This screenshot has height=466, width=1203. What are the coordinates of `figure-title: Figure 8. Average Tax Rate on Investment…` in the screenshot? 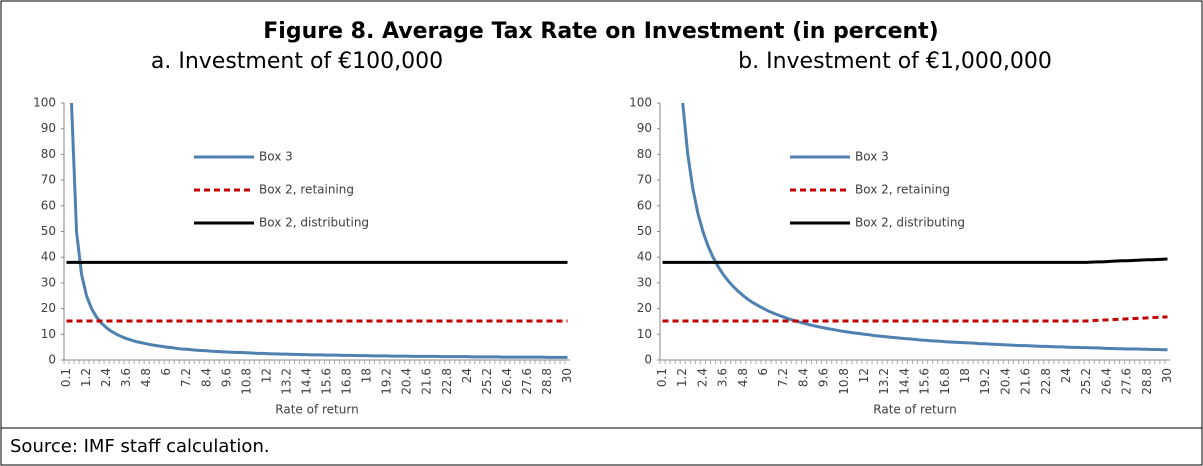 It's located at (600, 31).